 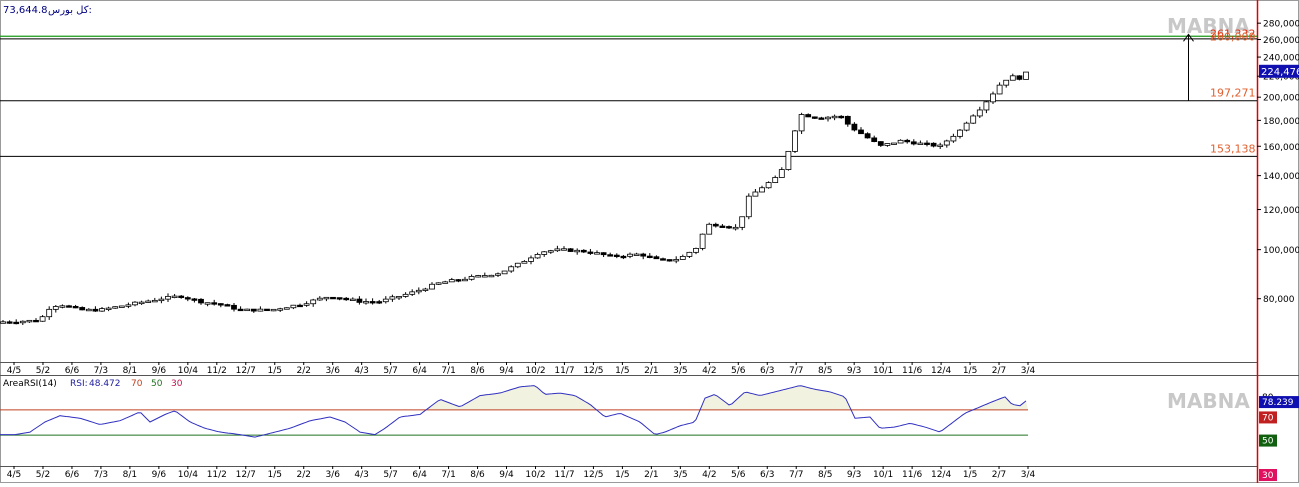 What do you see at coordinates (1279, 300) in the screenshot?
I see `price-tick-label: 80,000` at bounding box center [1279, 300].